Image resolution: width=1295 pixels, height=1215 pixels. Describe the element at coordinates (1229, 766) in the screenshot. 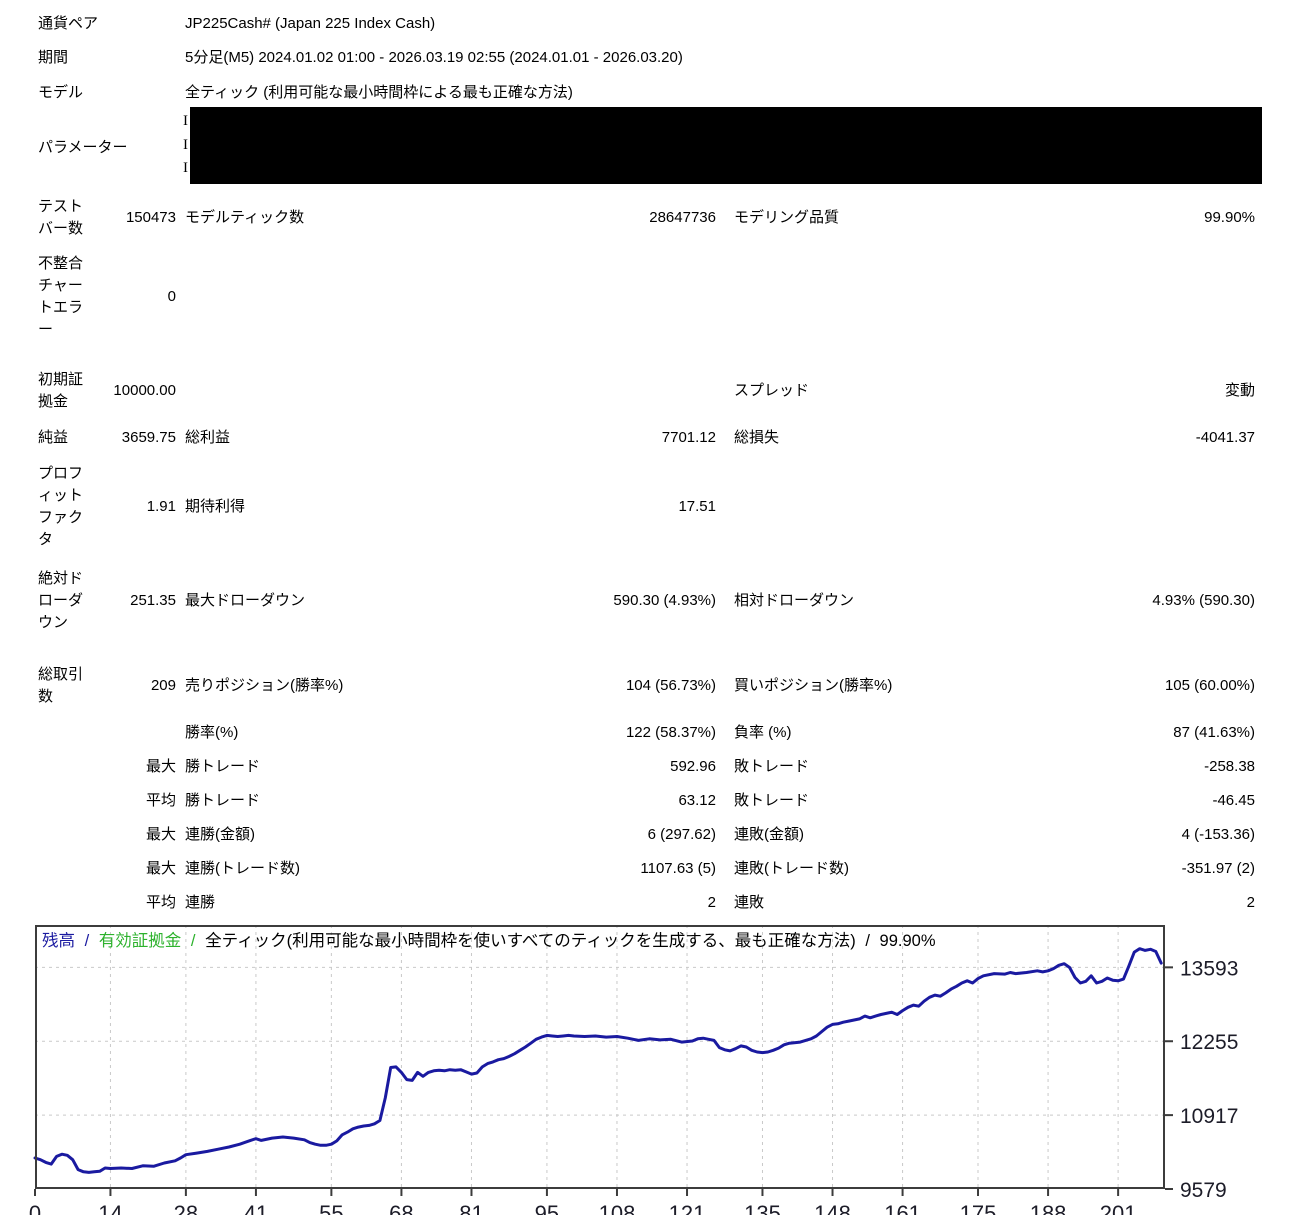

I see `stat-value: -258.38` at that location.